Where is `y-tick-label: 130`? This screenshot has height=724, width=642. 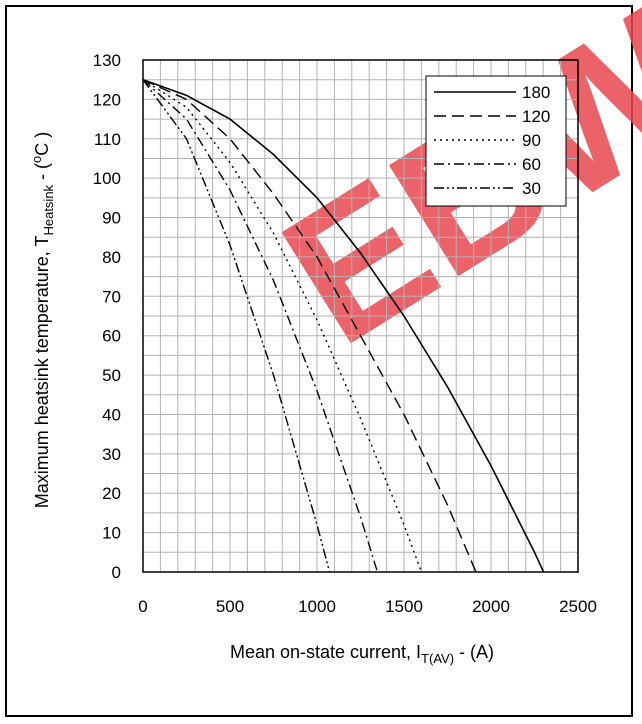 y-tick-label: 130 is located at coordinates (107, 60).